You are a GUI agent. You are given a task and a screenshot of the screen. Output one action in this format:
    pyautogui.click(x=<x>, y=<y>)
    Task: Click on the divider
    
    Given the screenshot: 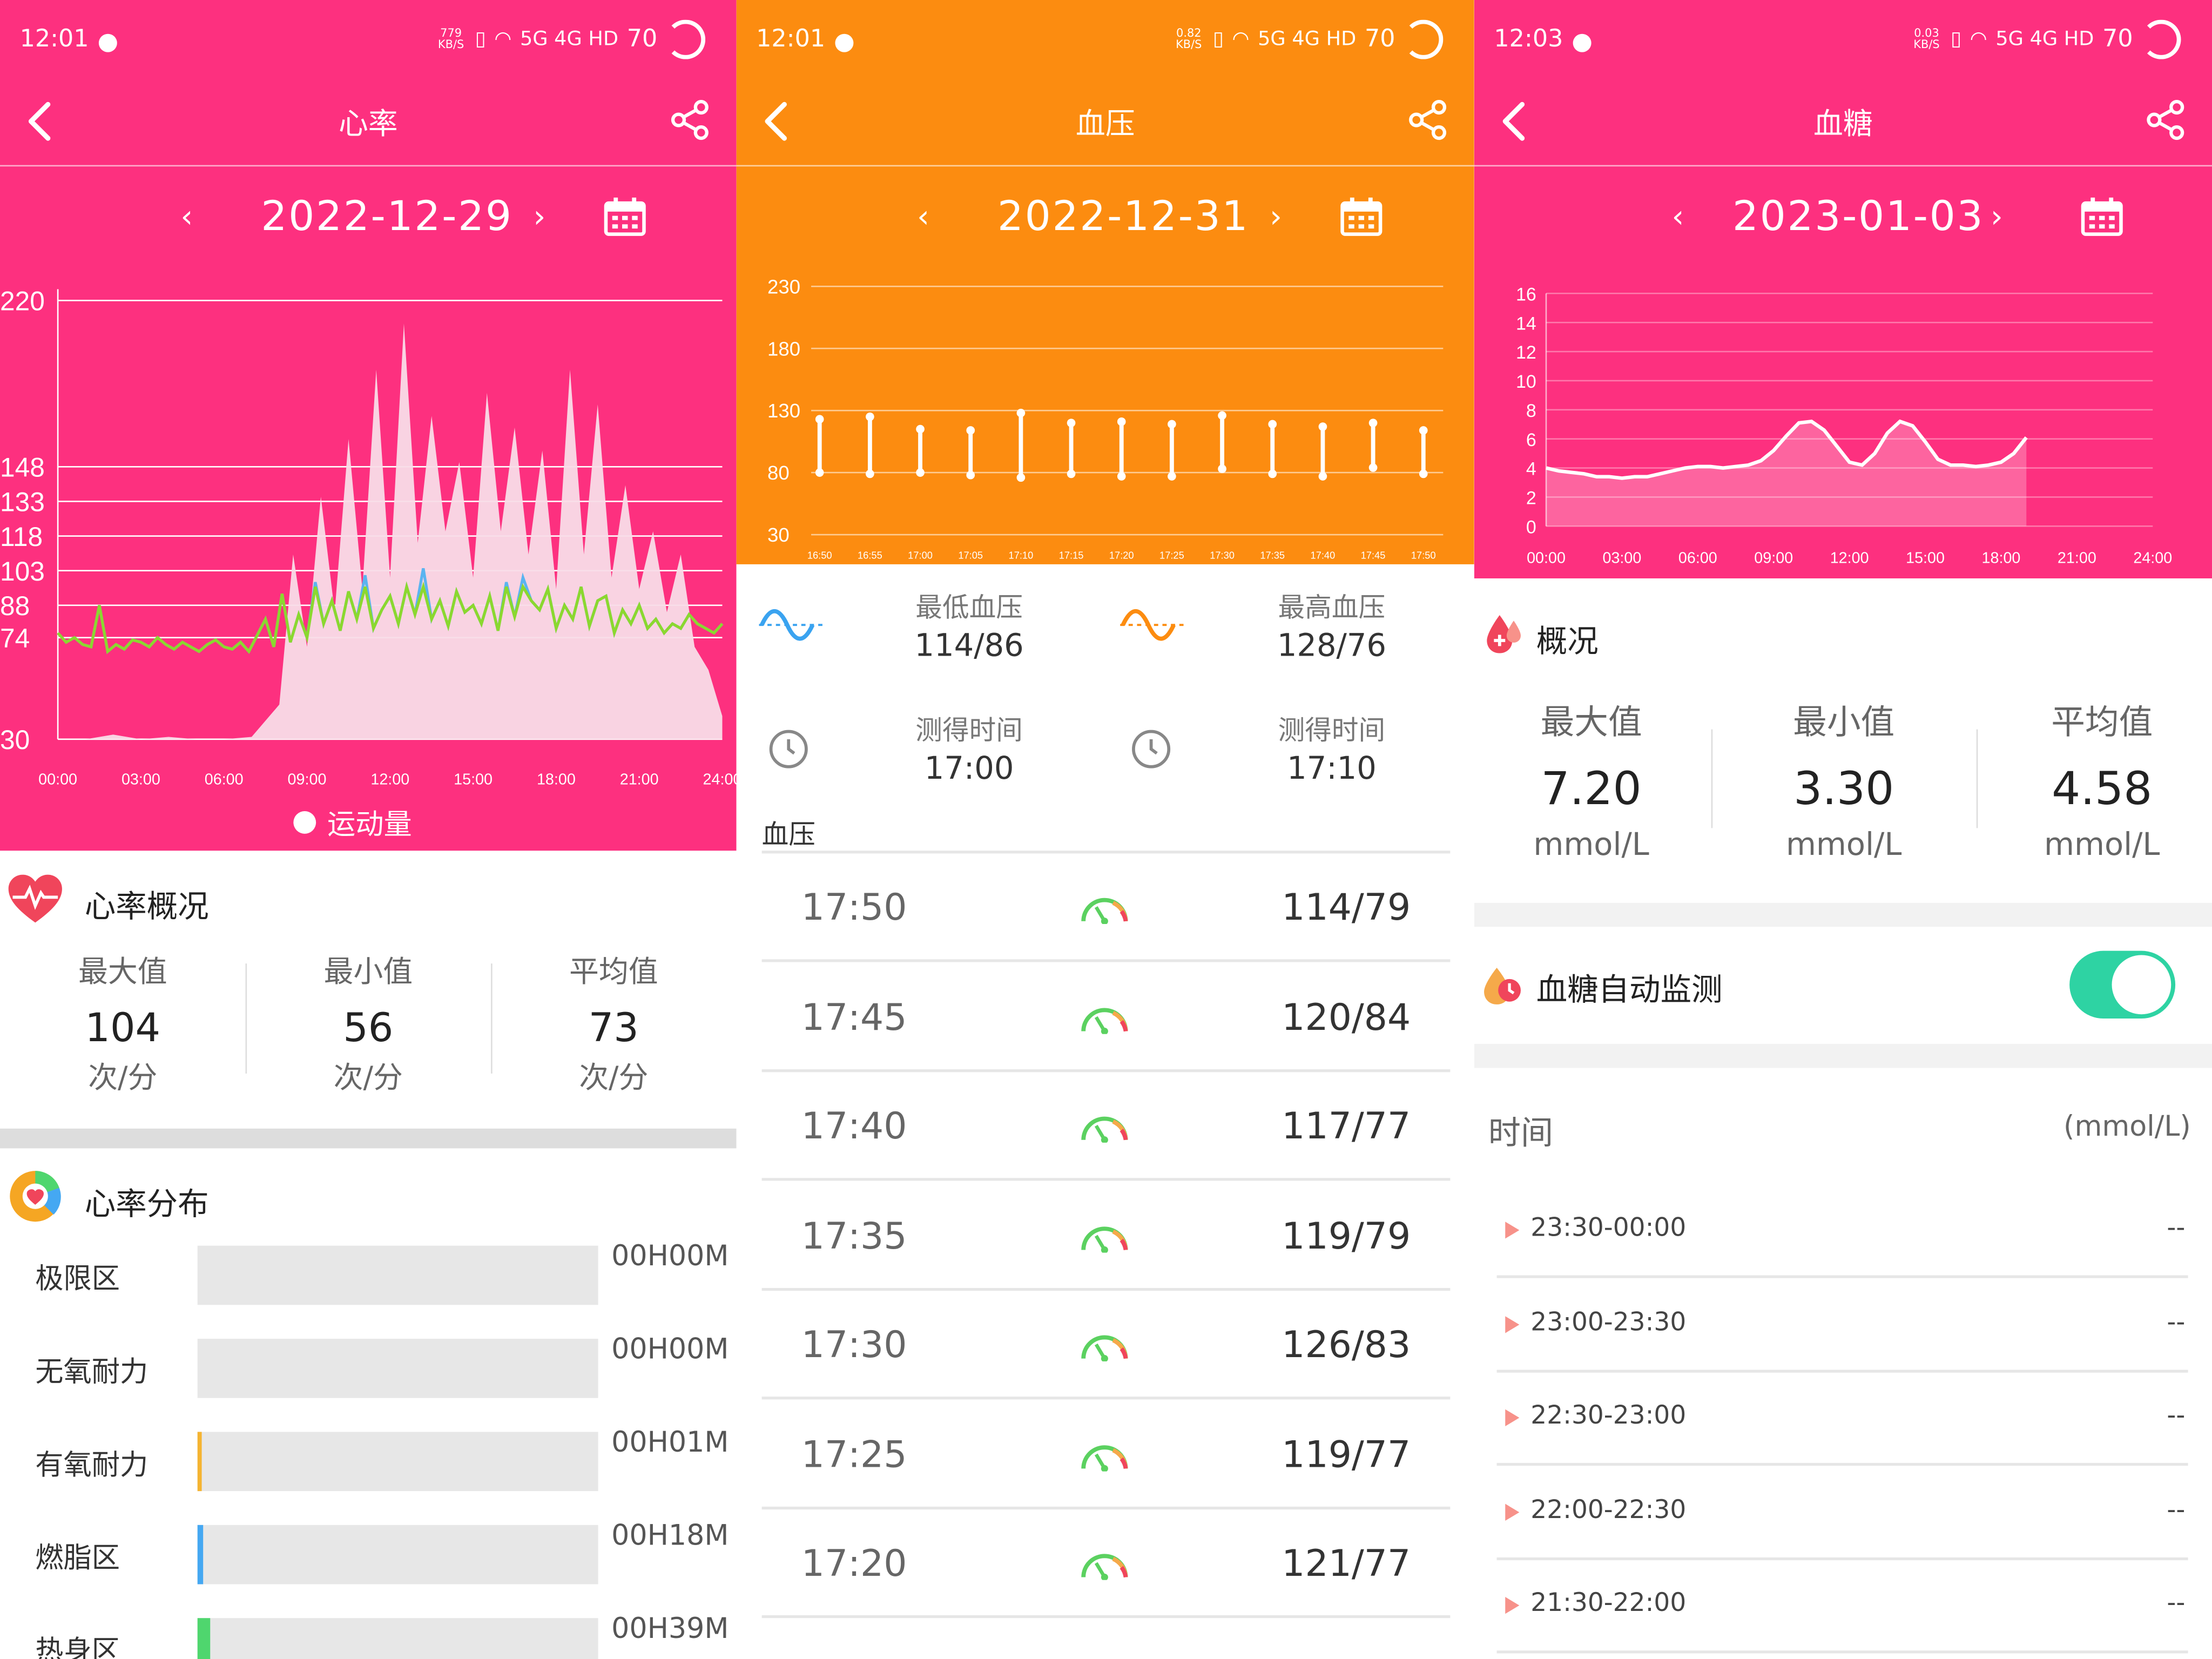 What is the action you would take?
    pyautogui.click(x=1712, y=778)
    